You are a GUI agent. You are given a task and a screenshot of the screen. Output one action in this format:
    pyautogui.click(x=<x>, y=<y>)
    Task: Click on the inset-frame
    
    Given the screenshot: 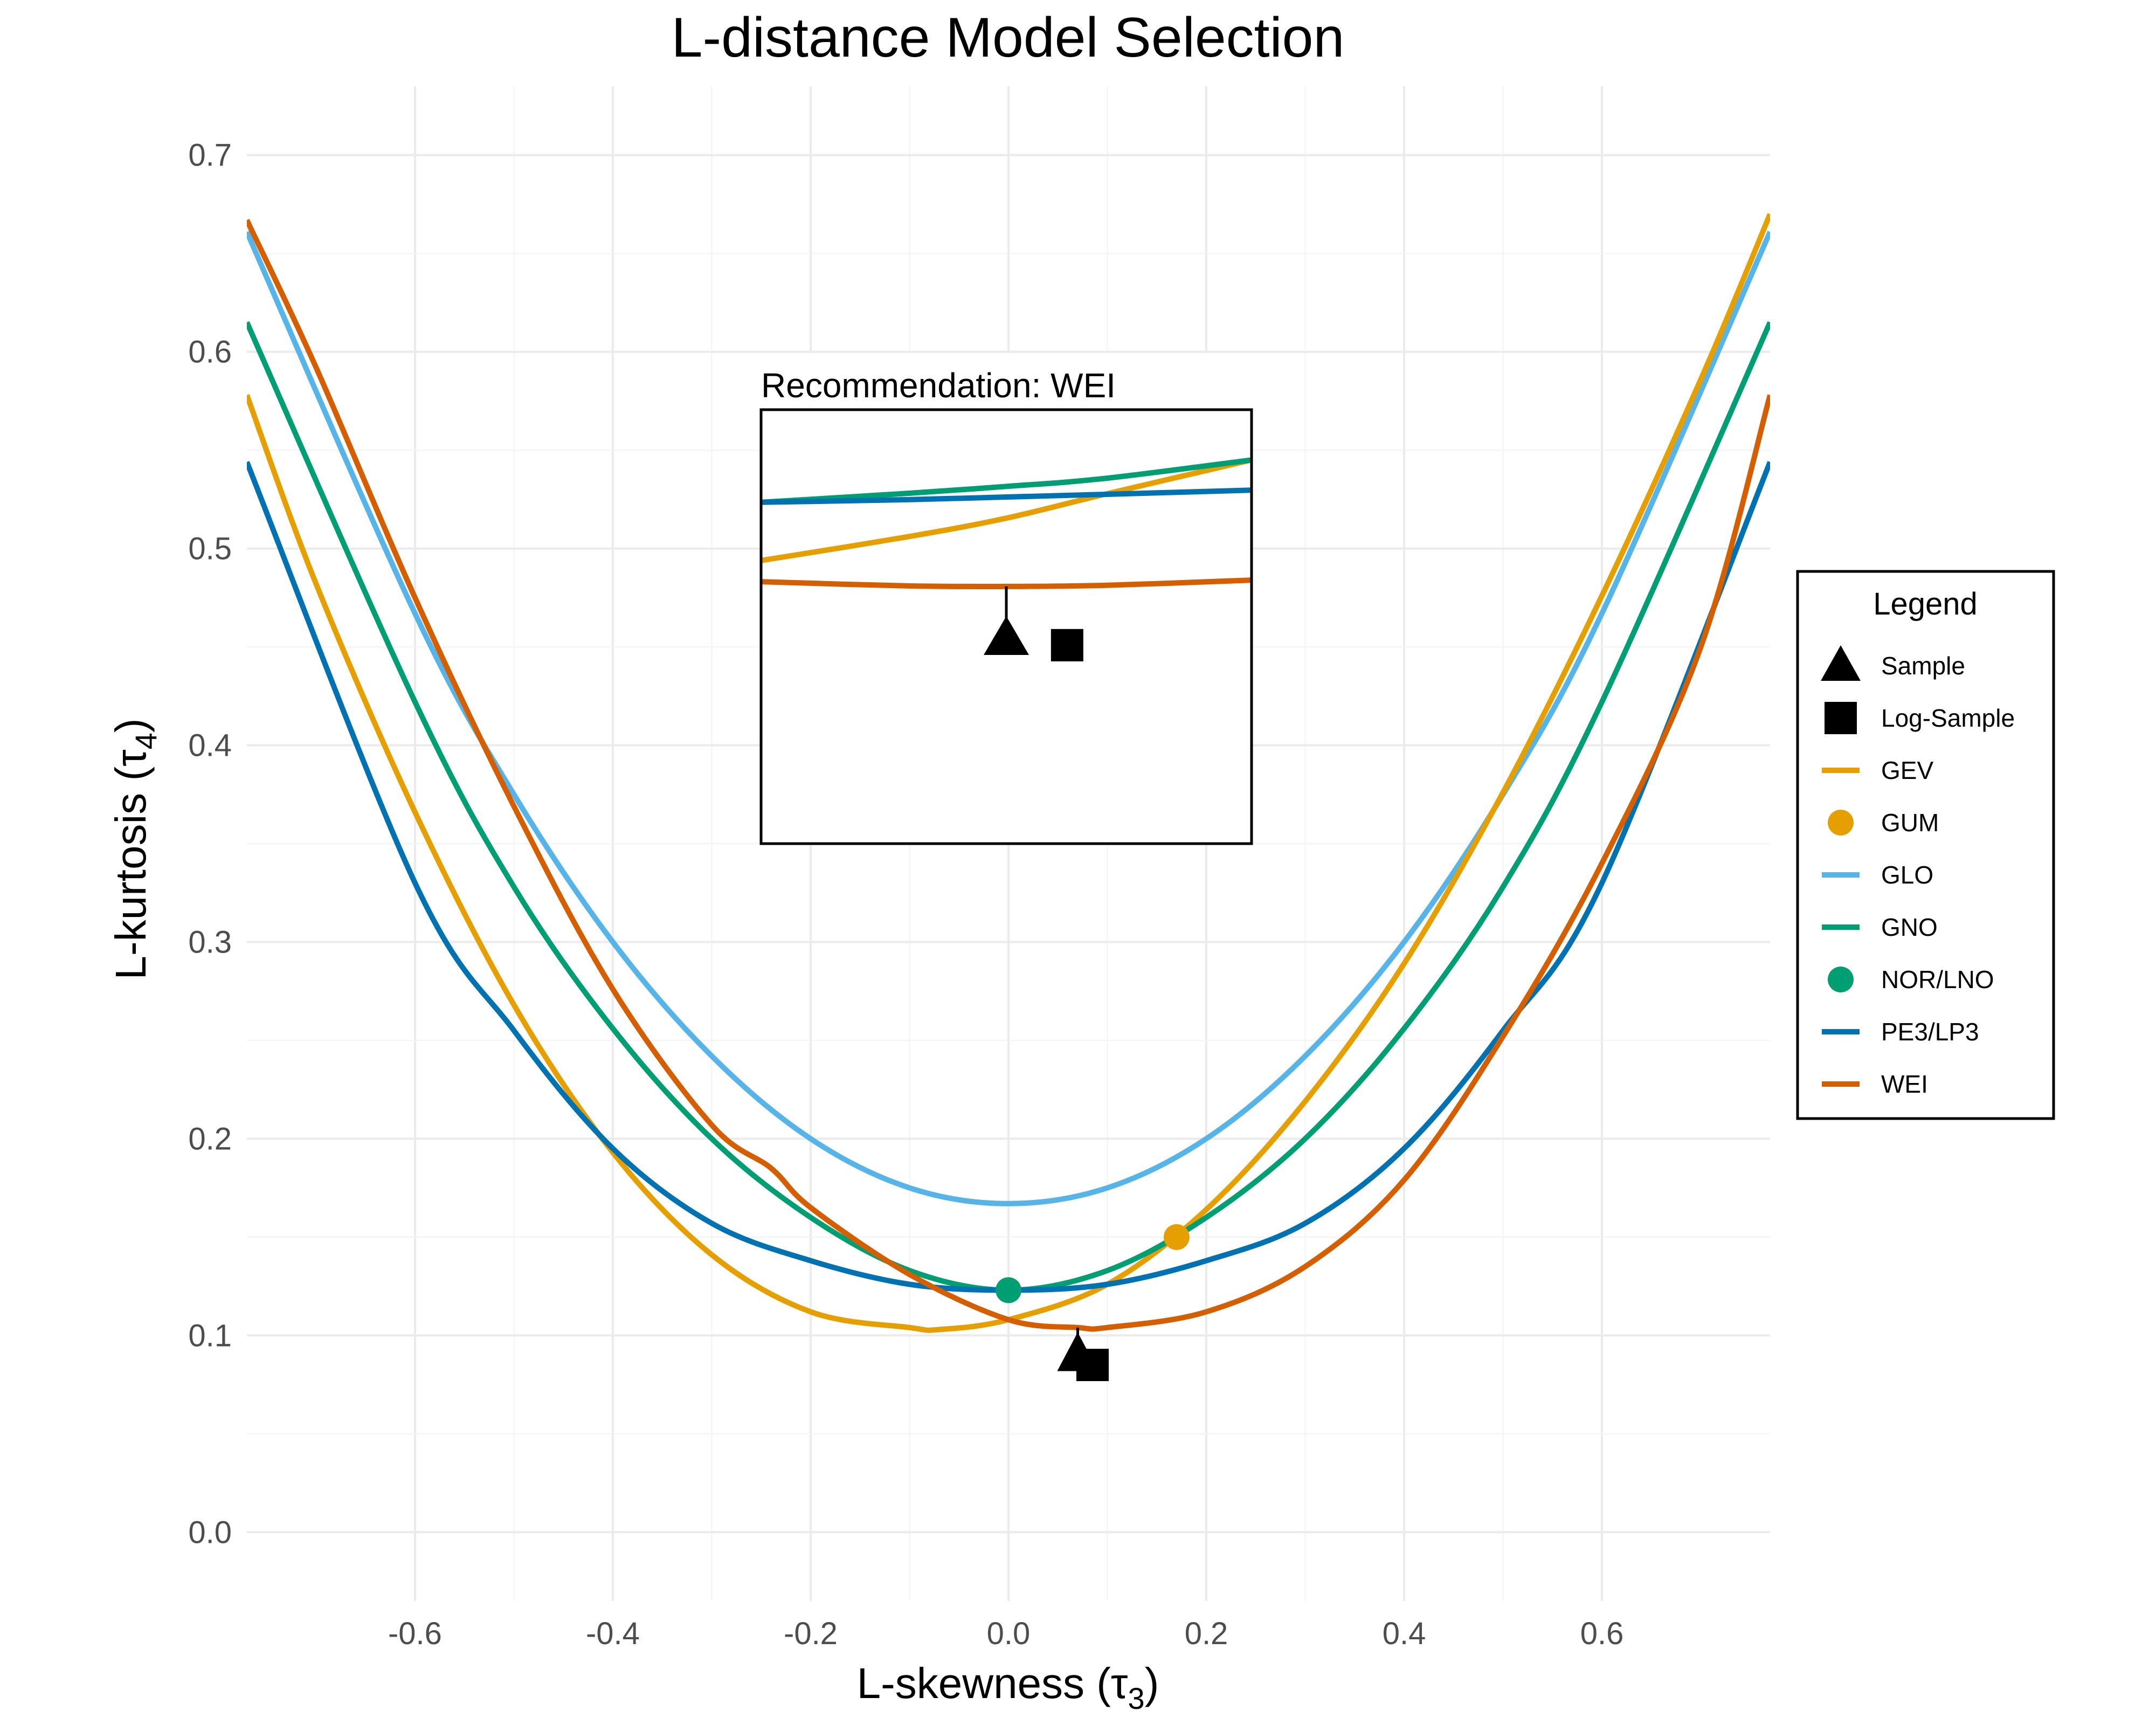 What is the action you would take?
    pyautogui.click(x=1006, y=626)
    